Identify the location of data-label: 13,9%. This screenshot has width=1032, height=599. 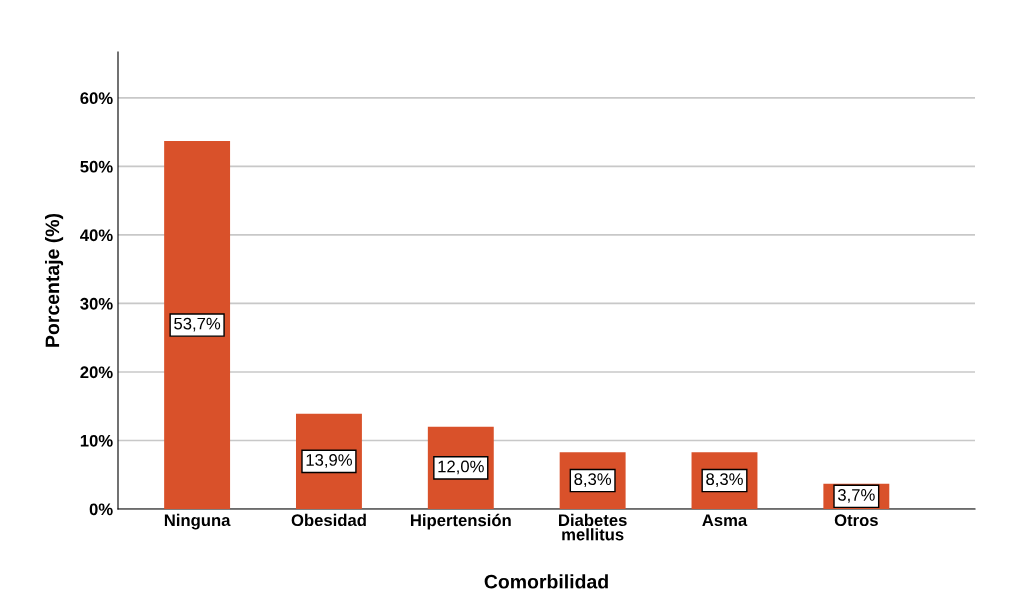
(329, 461).